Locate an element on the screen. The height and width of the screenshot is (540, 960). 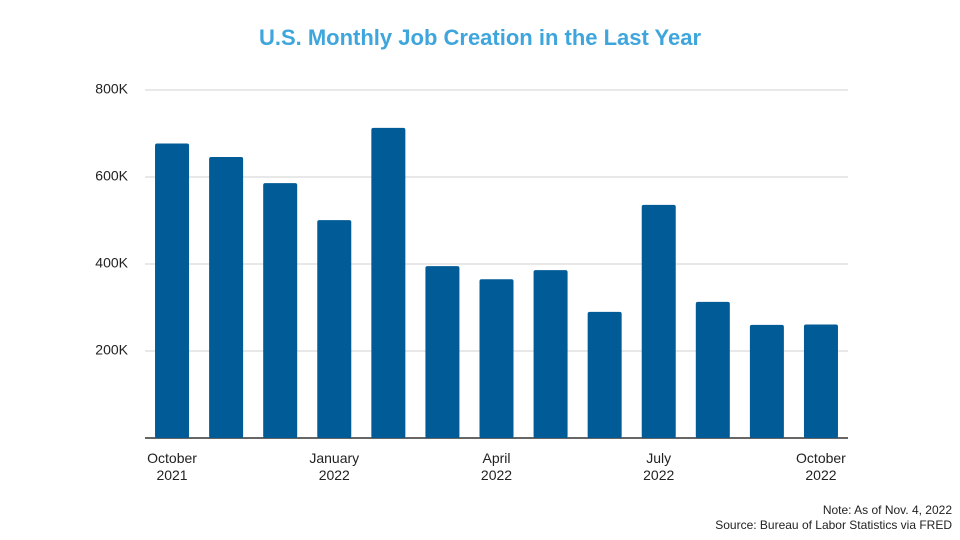
y-tick-label: 400K is located at coordinates (111, 263).